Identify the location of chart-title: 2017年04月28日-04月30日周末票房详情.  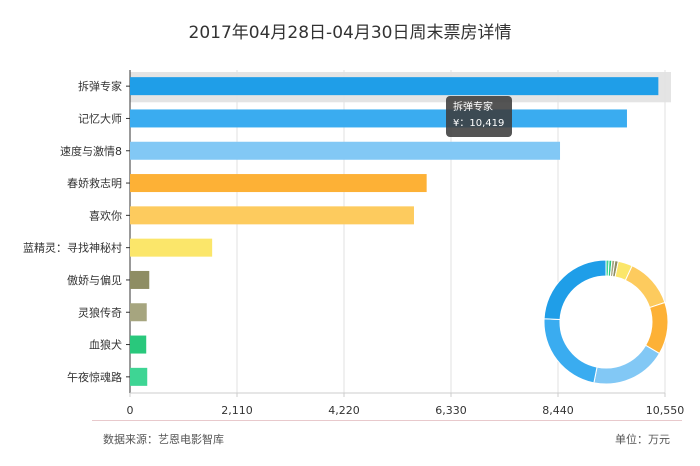
(350, 33).